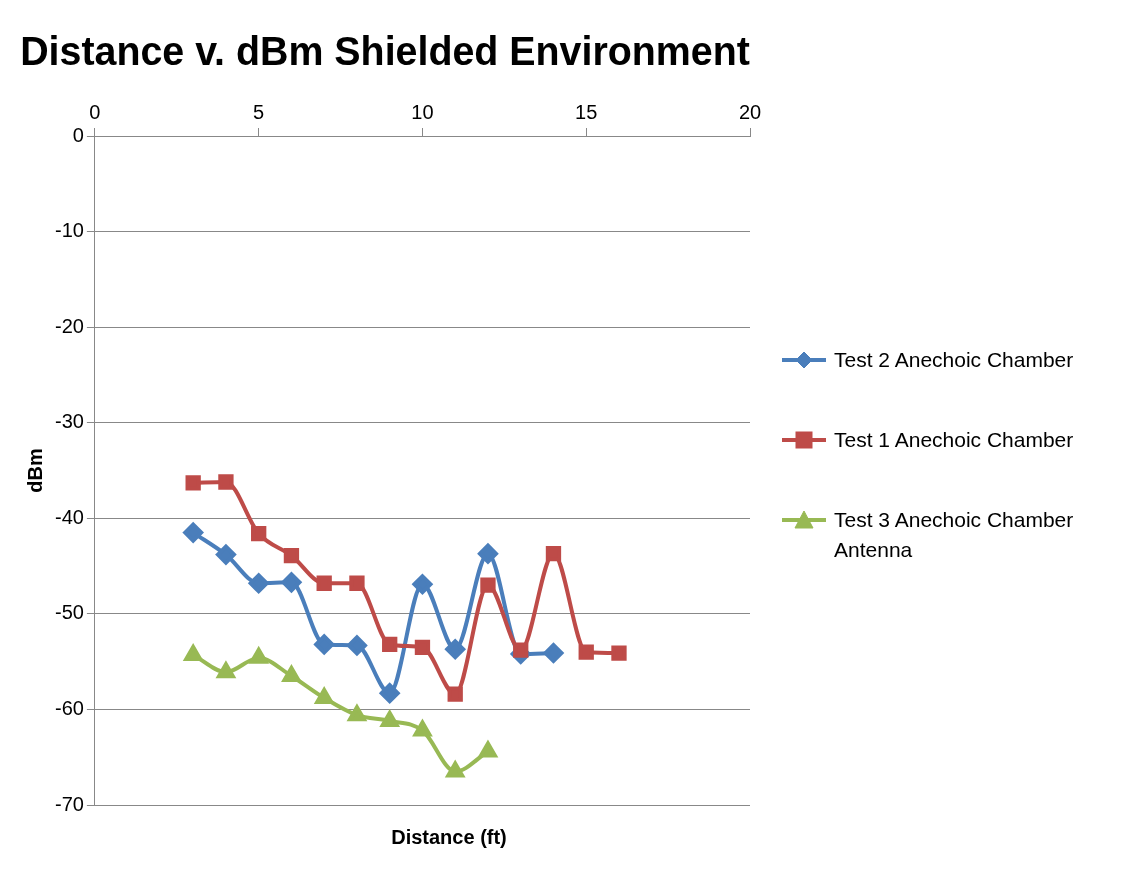 The image size is (1143, 886). Describe the element at coordinates (954, 360) in the screenshot. I see `legend-label: Test 2 Anechoic Chamber` at that location.